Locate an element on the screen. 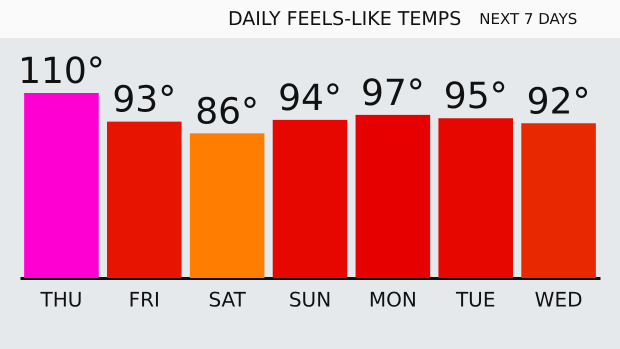 The image size is (620, 349). x-tick-label: SAT is located at coordinates (227, 300).